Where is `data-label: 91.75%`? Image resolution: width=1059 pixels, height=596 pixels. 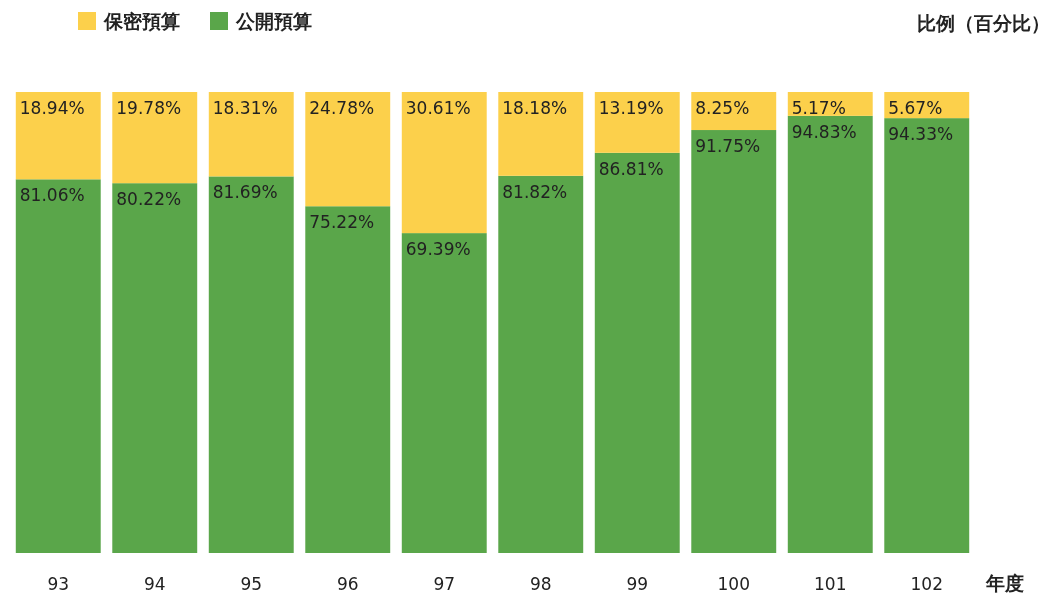 data-label: 91.75% is located at coordinates (728, 146).